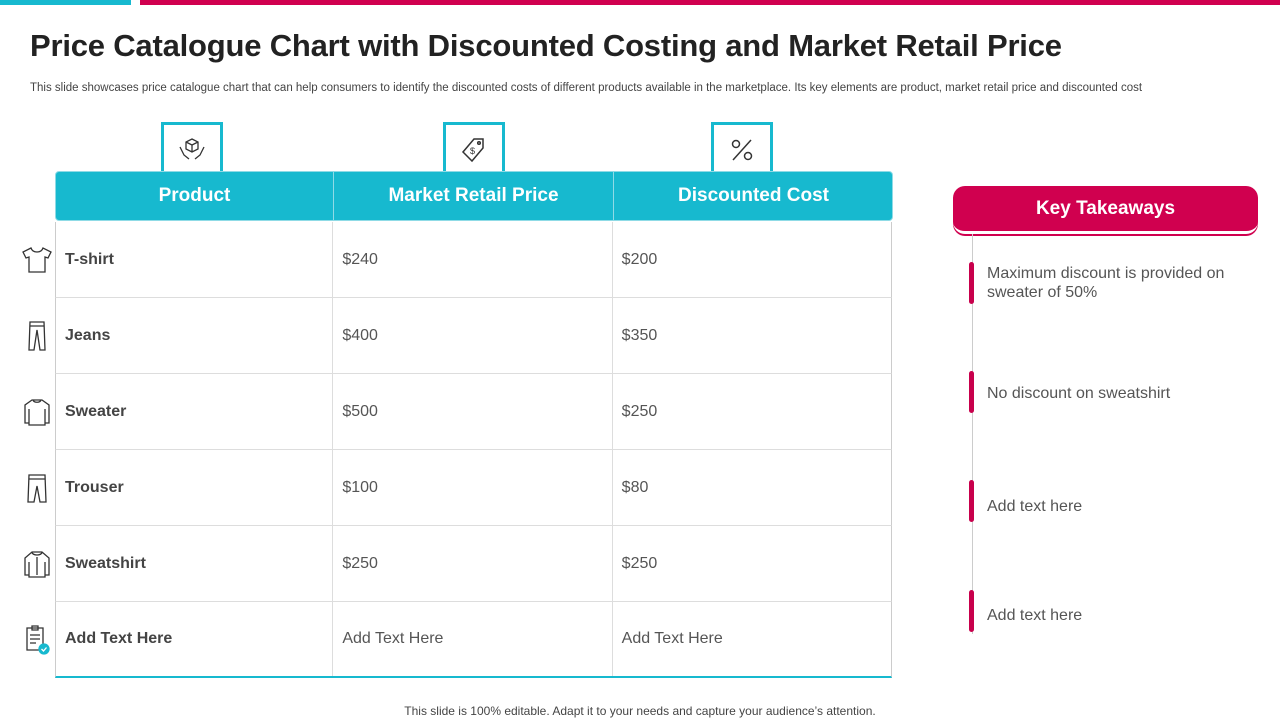 Image resolution: width=1280 pixels, height=720 pixels. Describe the element at coordinates (38, 640) in the screenshot. I see `clipboard-check-icon` at that location.